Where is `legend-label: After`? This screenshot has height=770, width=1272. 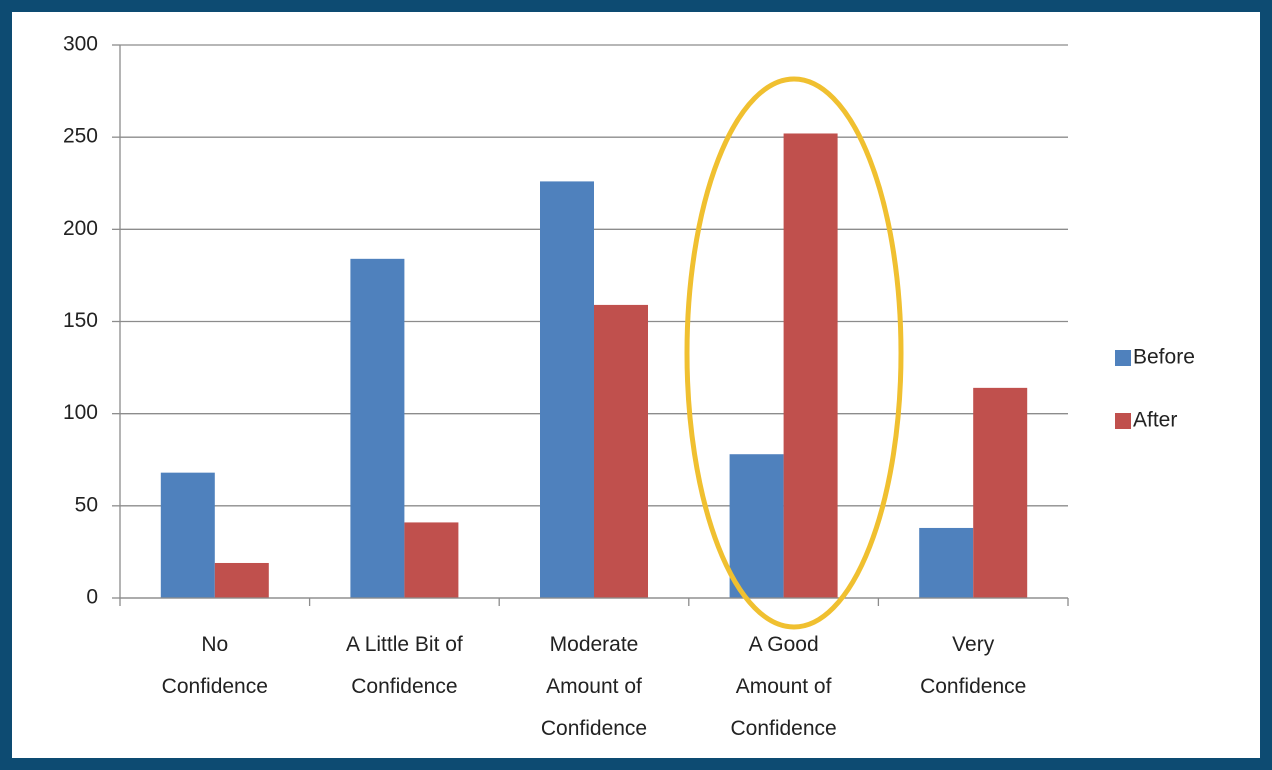 legend-label: After is located at coordinates (1155, 420).